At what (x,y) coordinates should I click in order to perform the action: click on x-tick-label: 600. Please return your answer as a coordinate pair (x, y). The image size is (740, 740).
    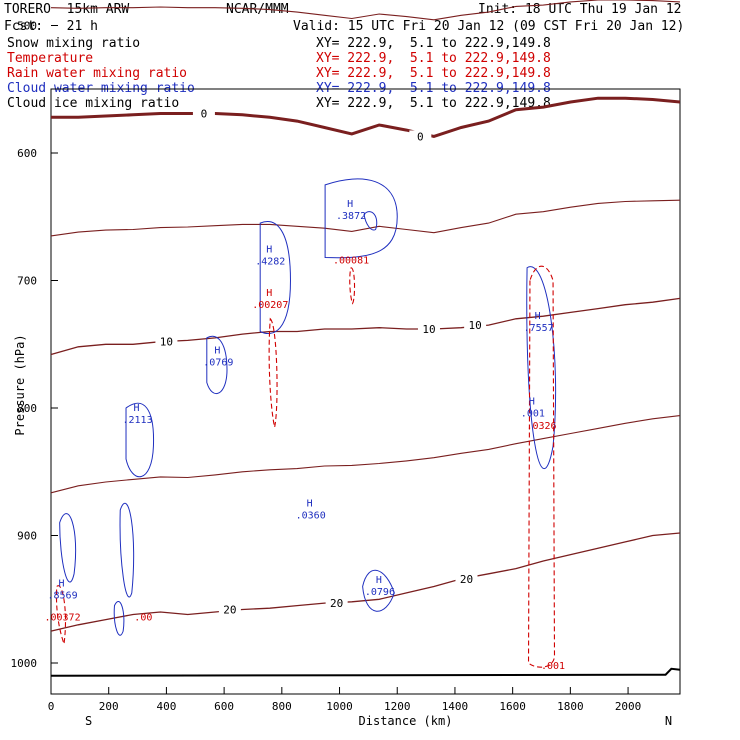
    Looking at the image, I should click on (224, 706).